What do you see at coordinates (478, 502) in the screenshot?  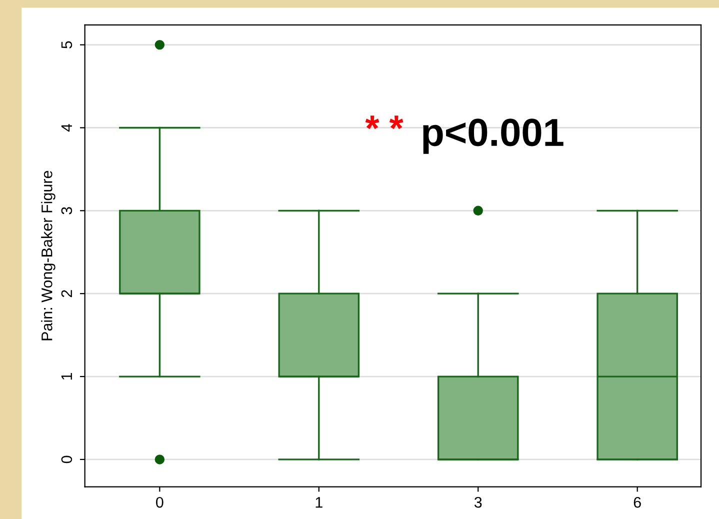 I see `x-tick-label: 3` at bounding box center [478, 502].